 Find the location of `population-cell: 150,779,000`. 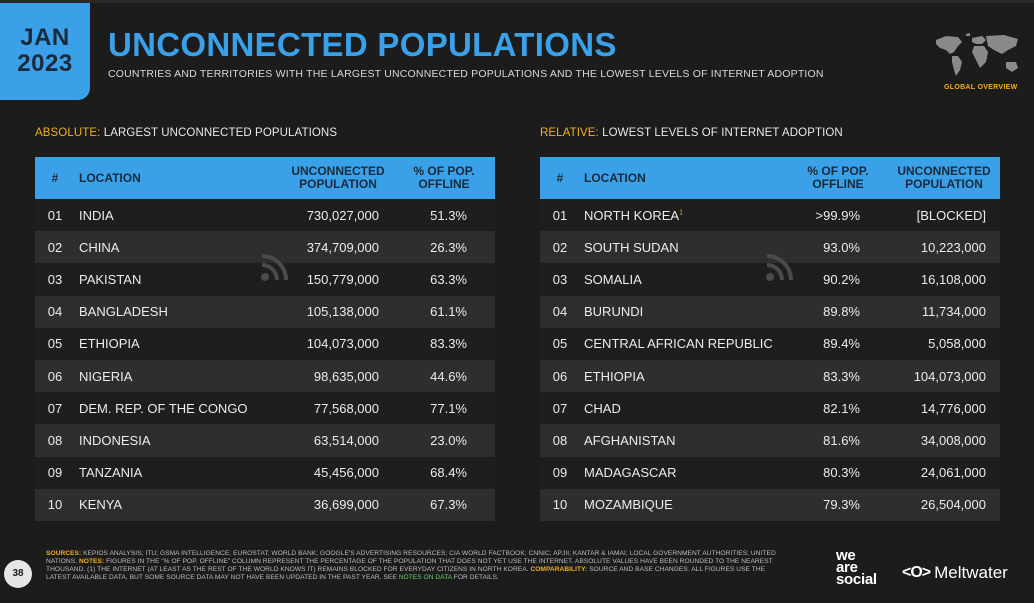

population-cell: 150,779,000 is located at coordinates (338, 279).